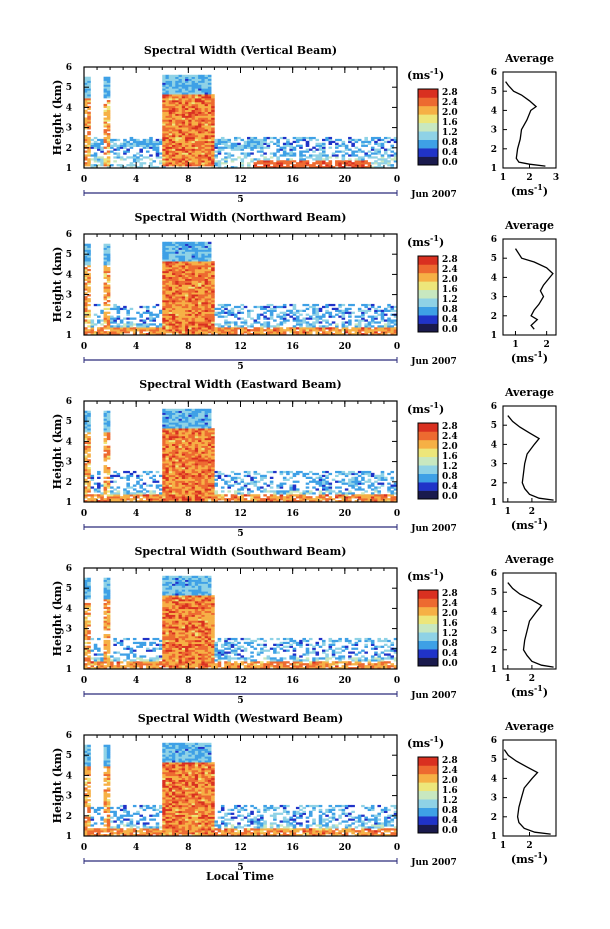 This screenshot has height=929, width=610. I want to click on colorbar-swatch, so click(428, 319).